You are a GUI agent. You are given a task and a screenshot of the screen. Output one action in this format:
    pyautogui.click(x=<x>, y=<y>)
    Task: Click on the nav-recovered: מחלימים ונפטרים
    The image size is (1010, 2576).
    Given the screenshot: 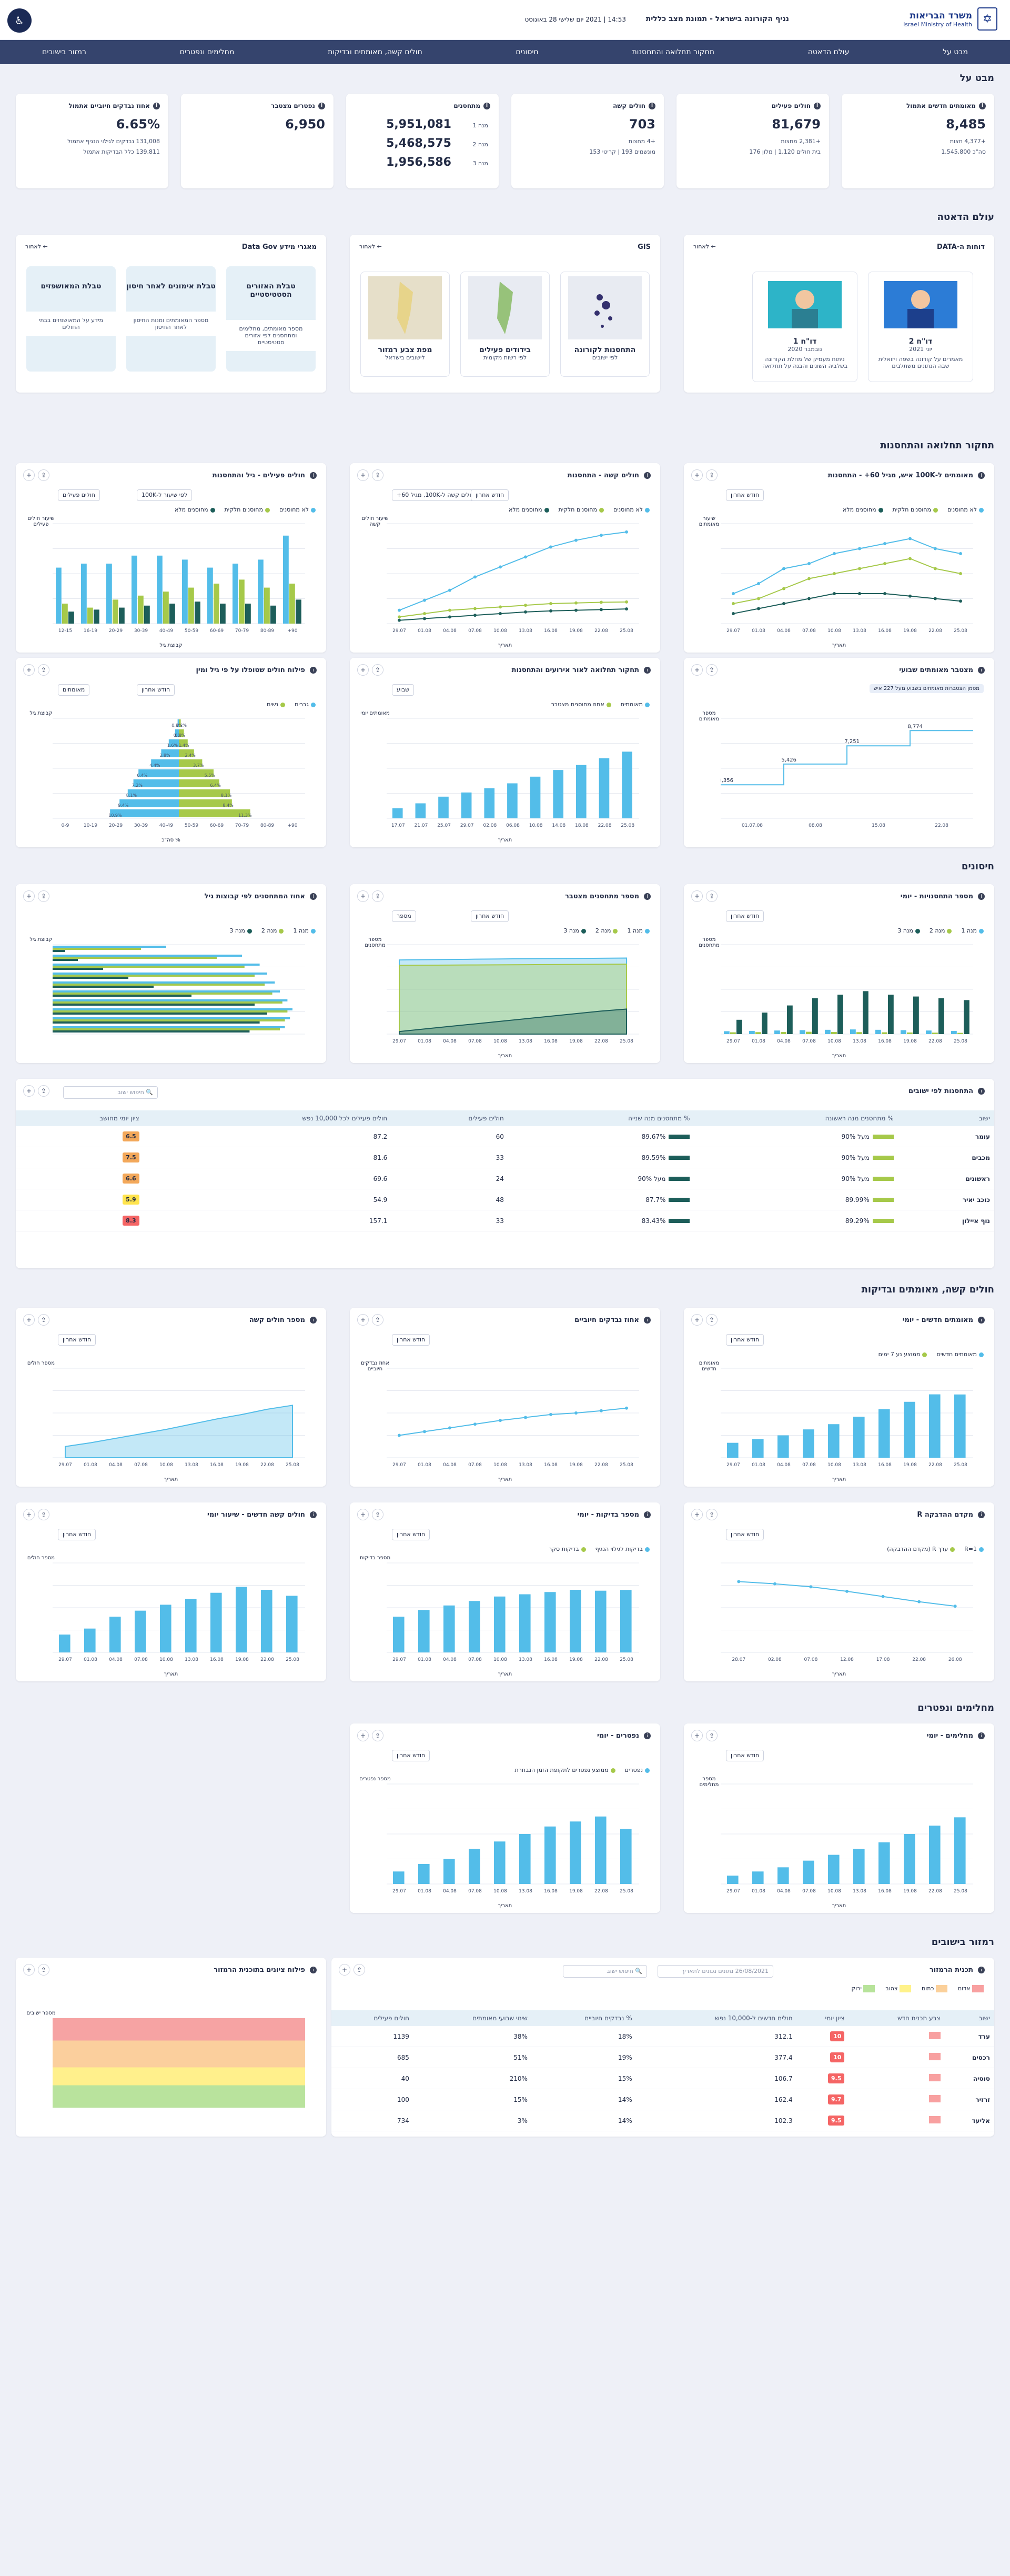 What is the action you would take?
    pyautogui.click(x=207, y=52)
    